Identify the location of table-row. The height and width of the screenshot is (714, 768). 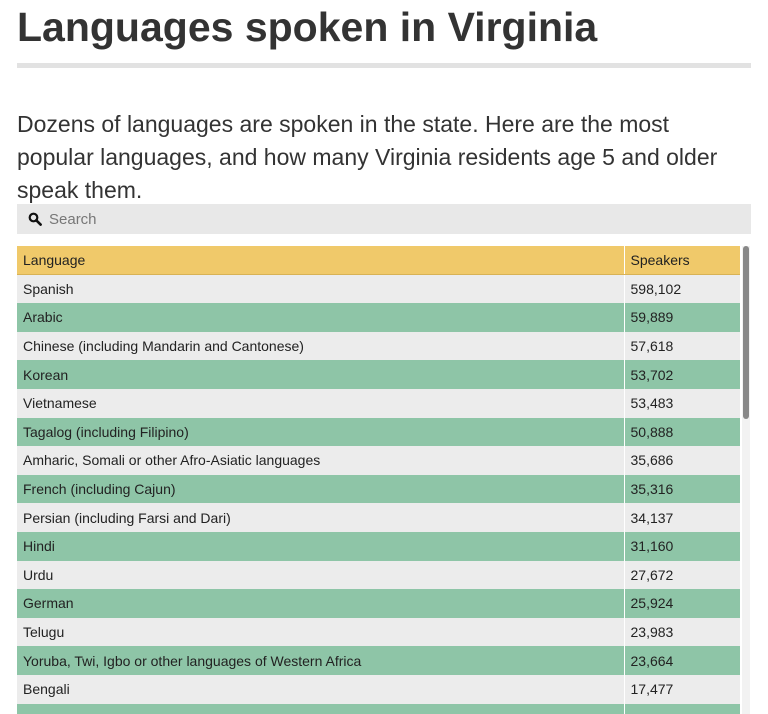
(378, 708).